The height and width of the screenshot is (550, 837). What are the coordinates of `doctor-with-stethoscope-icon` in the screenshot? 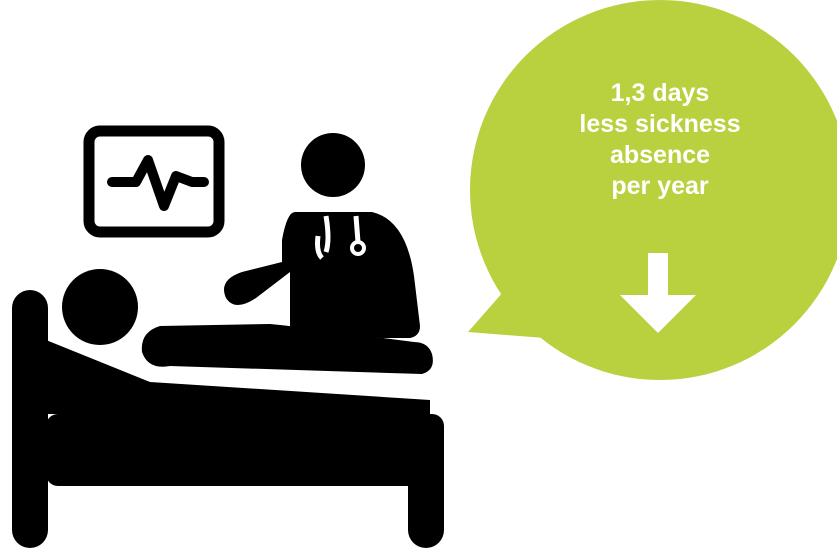 It's located at (322, 235).